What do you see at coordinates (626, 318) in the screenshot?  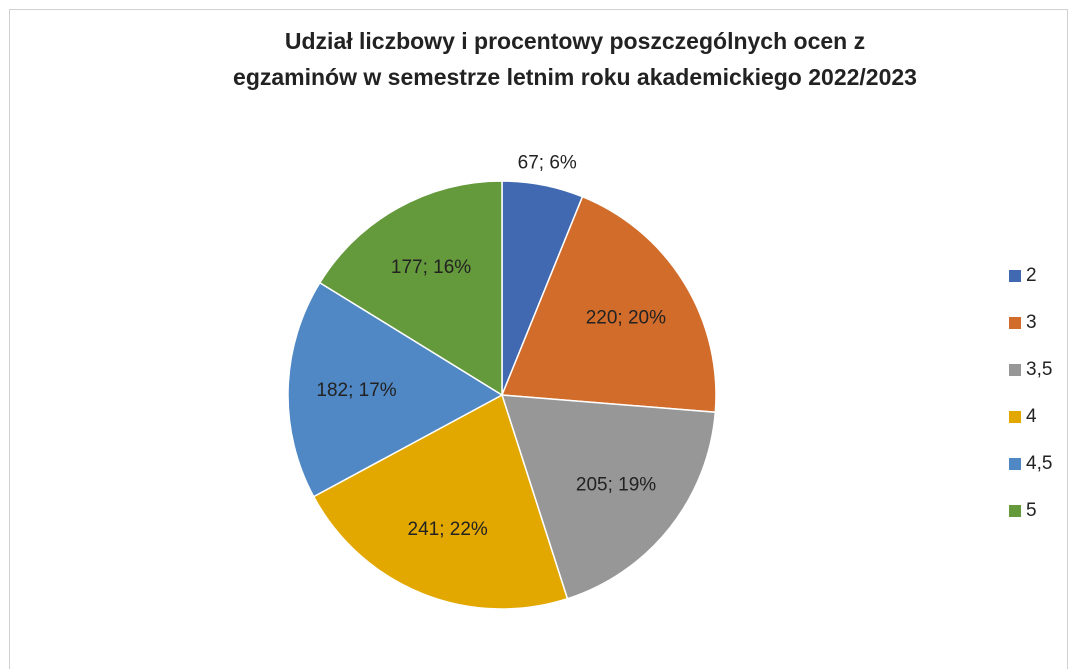 I see `data-label: 220; 20%` at bounding box center [626, 318].